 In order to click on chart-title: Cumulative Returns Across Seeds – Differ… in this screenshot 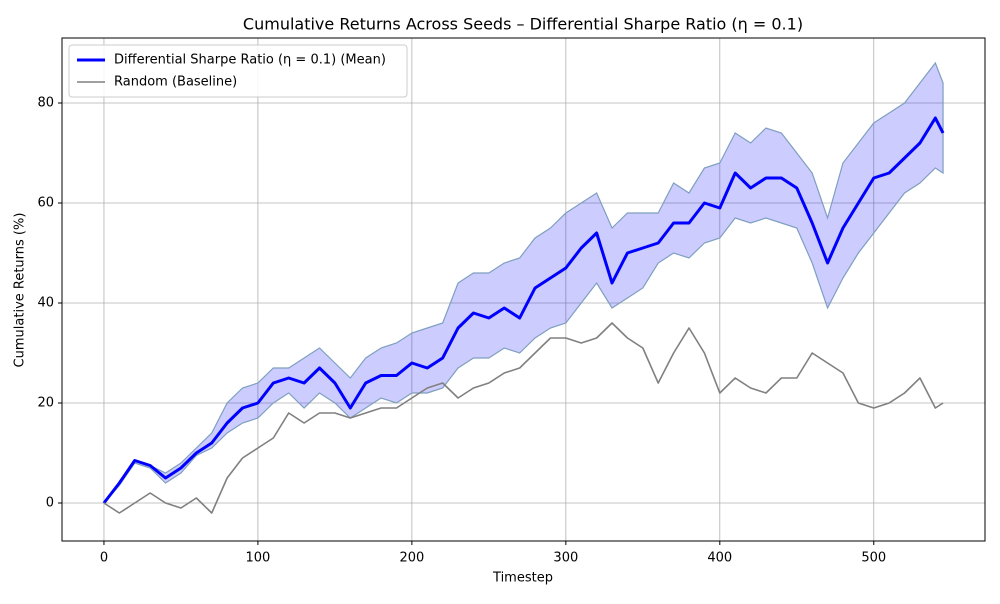, I will do `click(523, 24)`.